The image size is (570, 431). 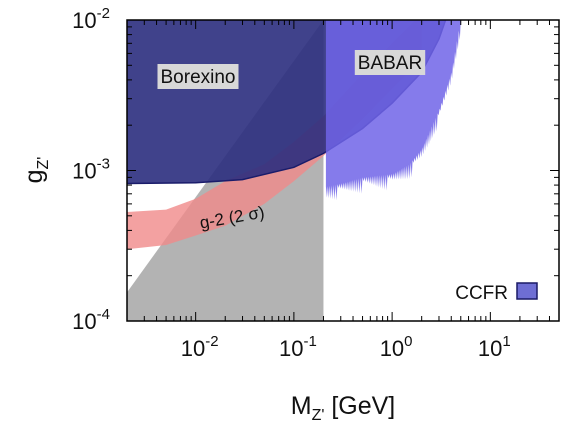 I want to click on babar-label: BABAR, so click(x=390, y=62).